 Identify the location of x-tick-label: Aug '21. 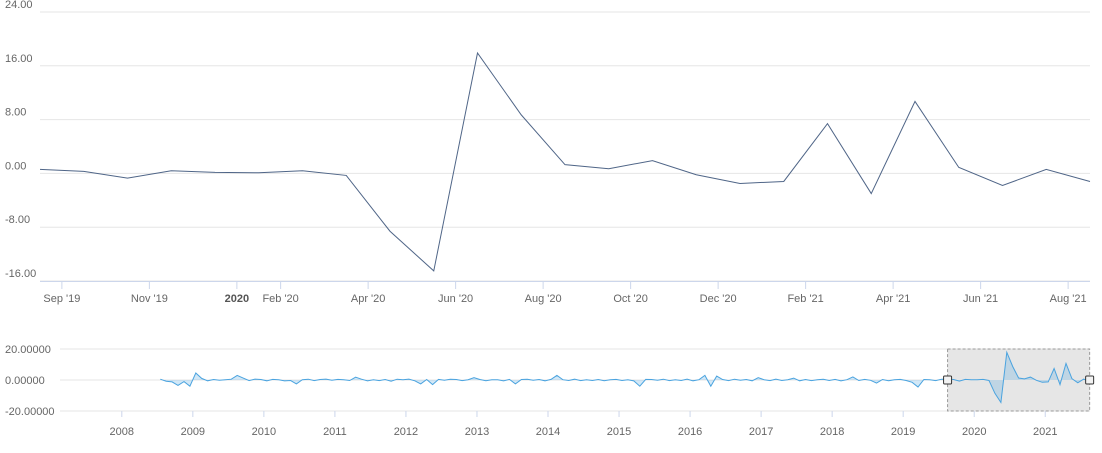
(1068, 299).